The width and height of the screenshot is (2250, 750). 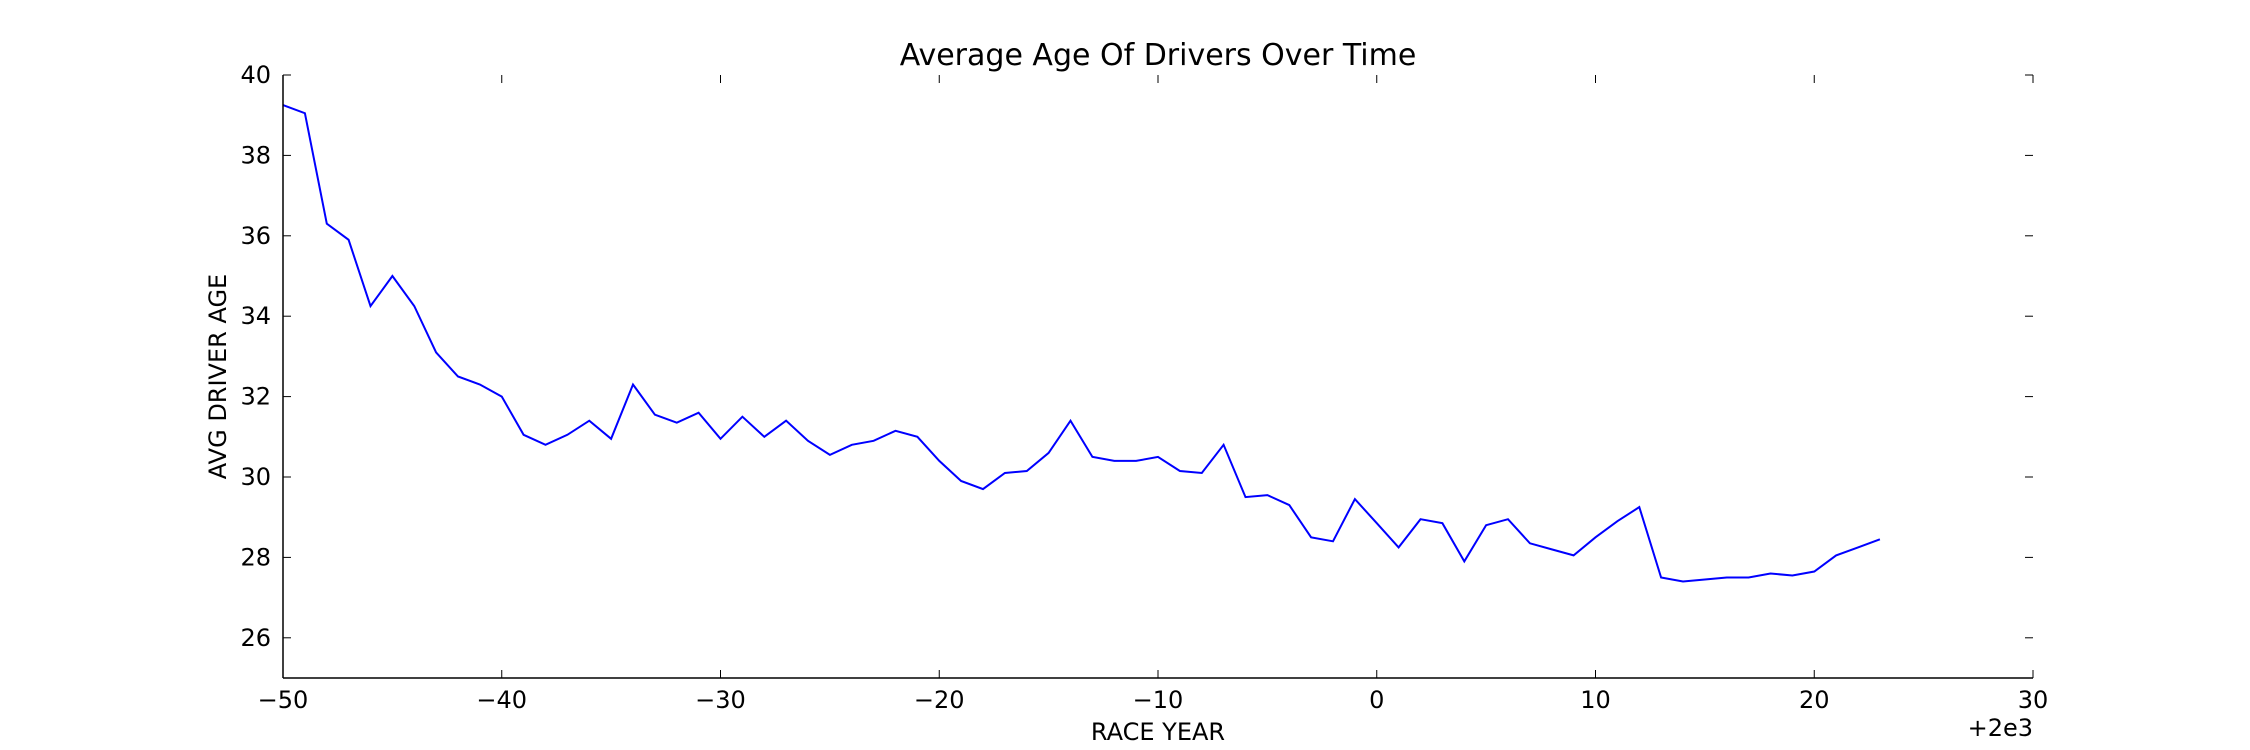 What do you see at coordinates (218, 376) in the screenshot?
I see `y-axis-label: AVG DRIVER AGE` at bounding box center [218, 376].